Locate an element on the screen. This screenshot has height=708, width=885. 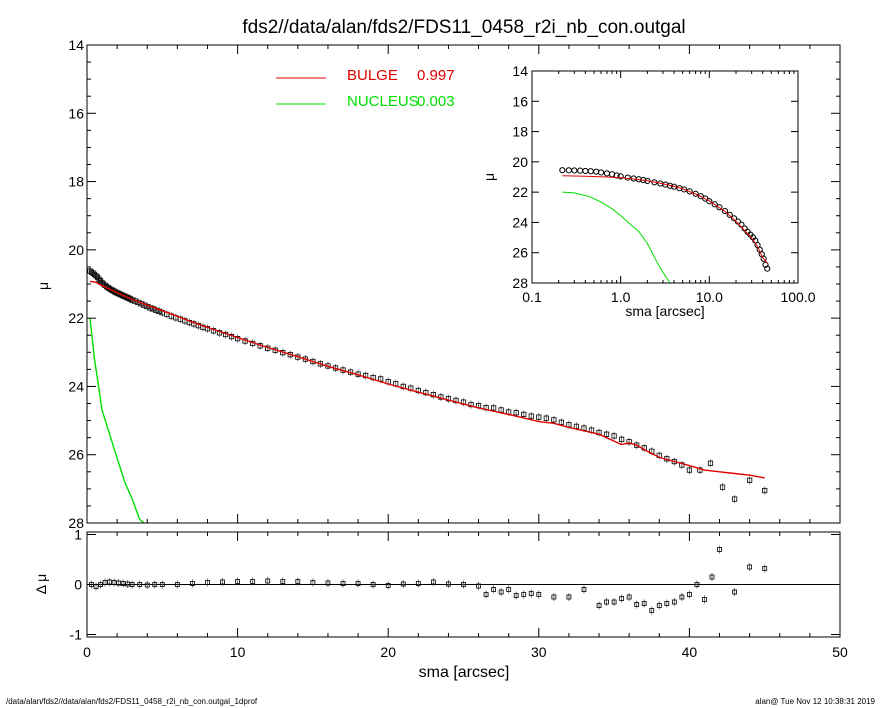
main-y-tick-label: 18 is located at coordinates (76, 182).